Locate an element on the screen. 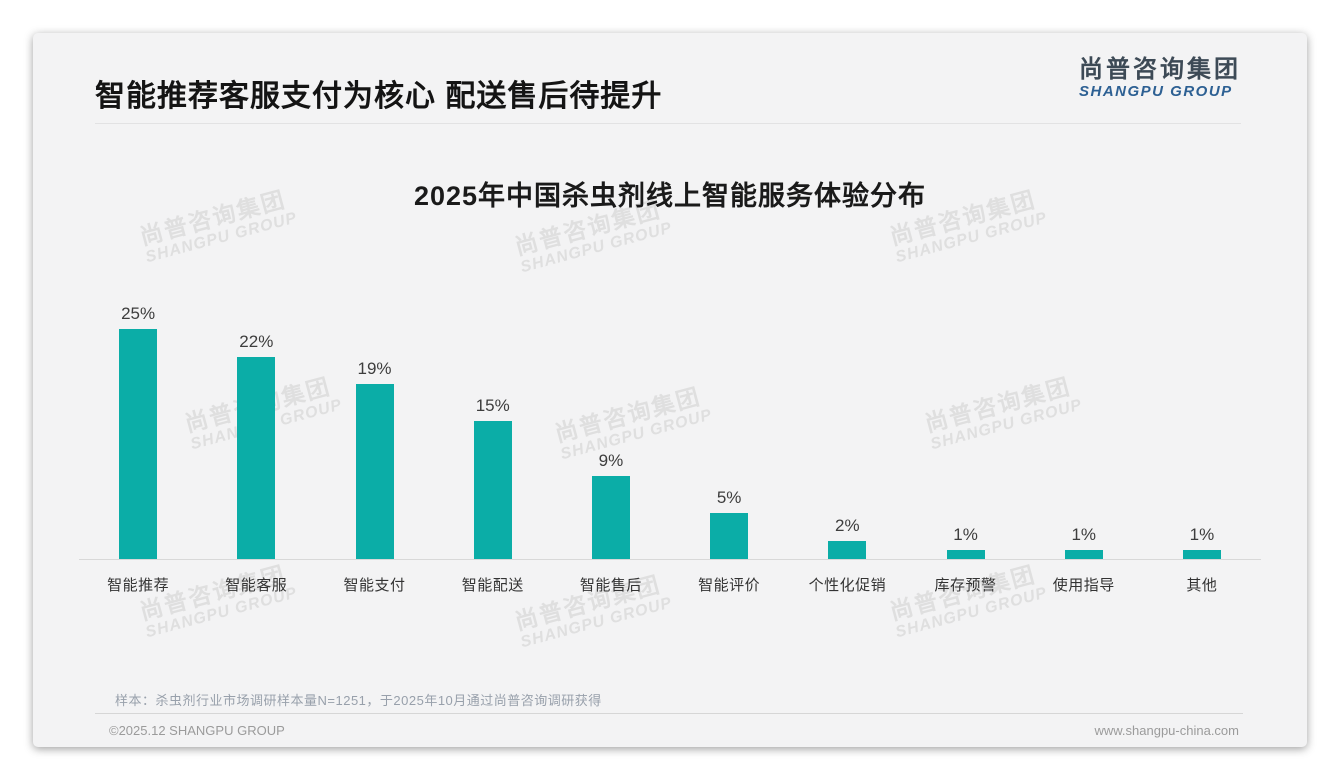 This screenshot has height=780, width=1340. category-label: 使用指导 is located at coordinates (1083, 585).